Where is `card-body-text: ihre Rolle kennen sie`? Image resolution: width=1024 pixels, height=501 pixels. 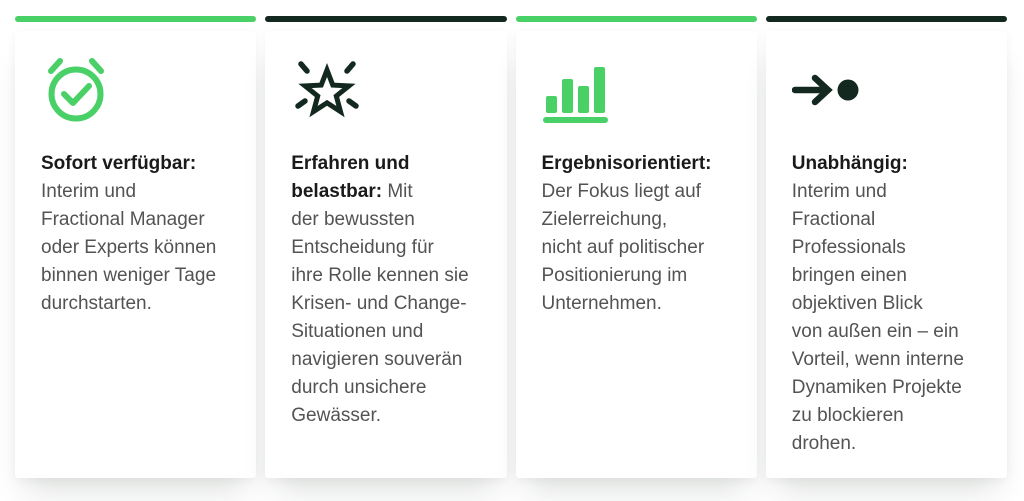
card-body-text: ihre Rolle kennen sie is located at coordinates (380, 275).